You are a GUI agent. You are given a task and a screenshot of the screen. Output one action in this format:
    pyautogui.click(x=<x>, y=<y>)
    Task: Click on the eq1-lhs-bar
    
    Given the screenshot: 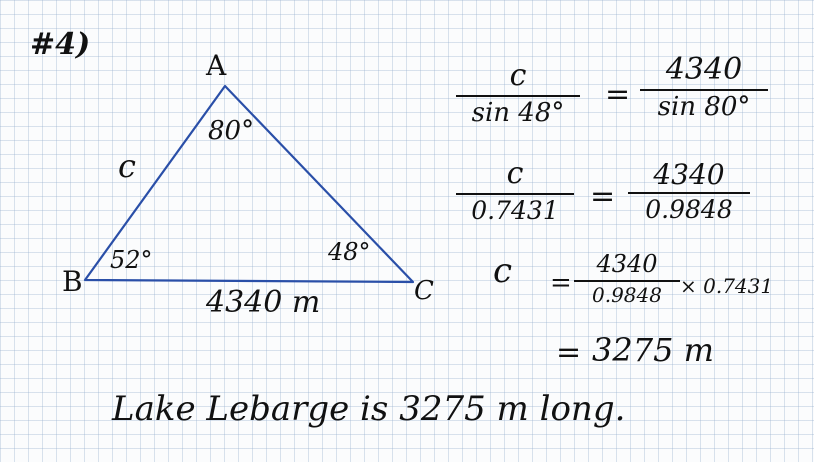 What is the action you would take?
    pyautogui.click(x=518, y=95)
    